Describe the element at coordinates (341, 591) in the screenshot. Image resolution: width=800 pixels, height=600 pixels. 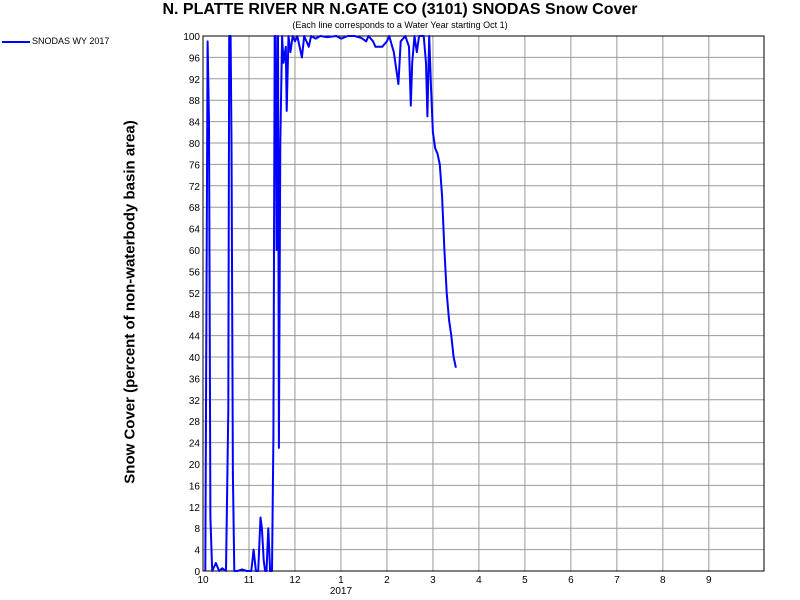
I see `x-year-label: 2017` at that location.